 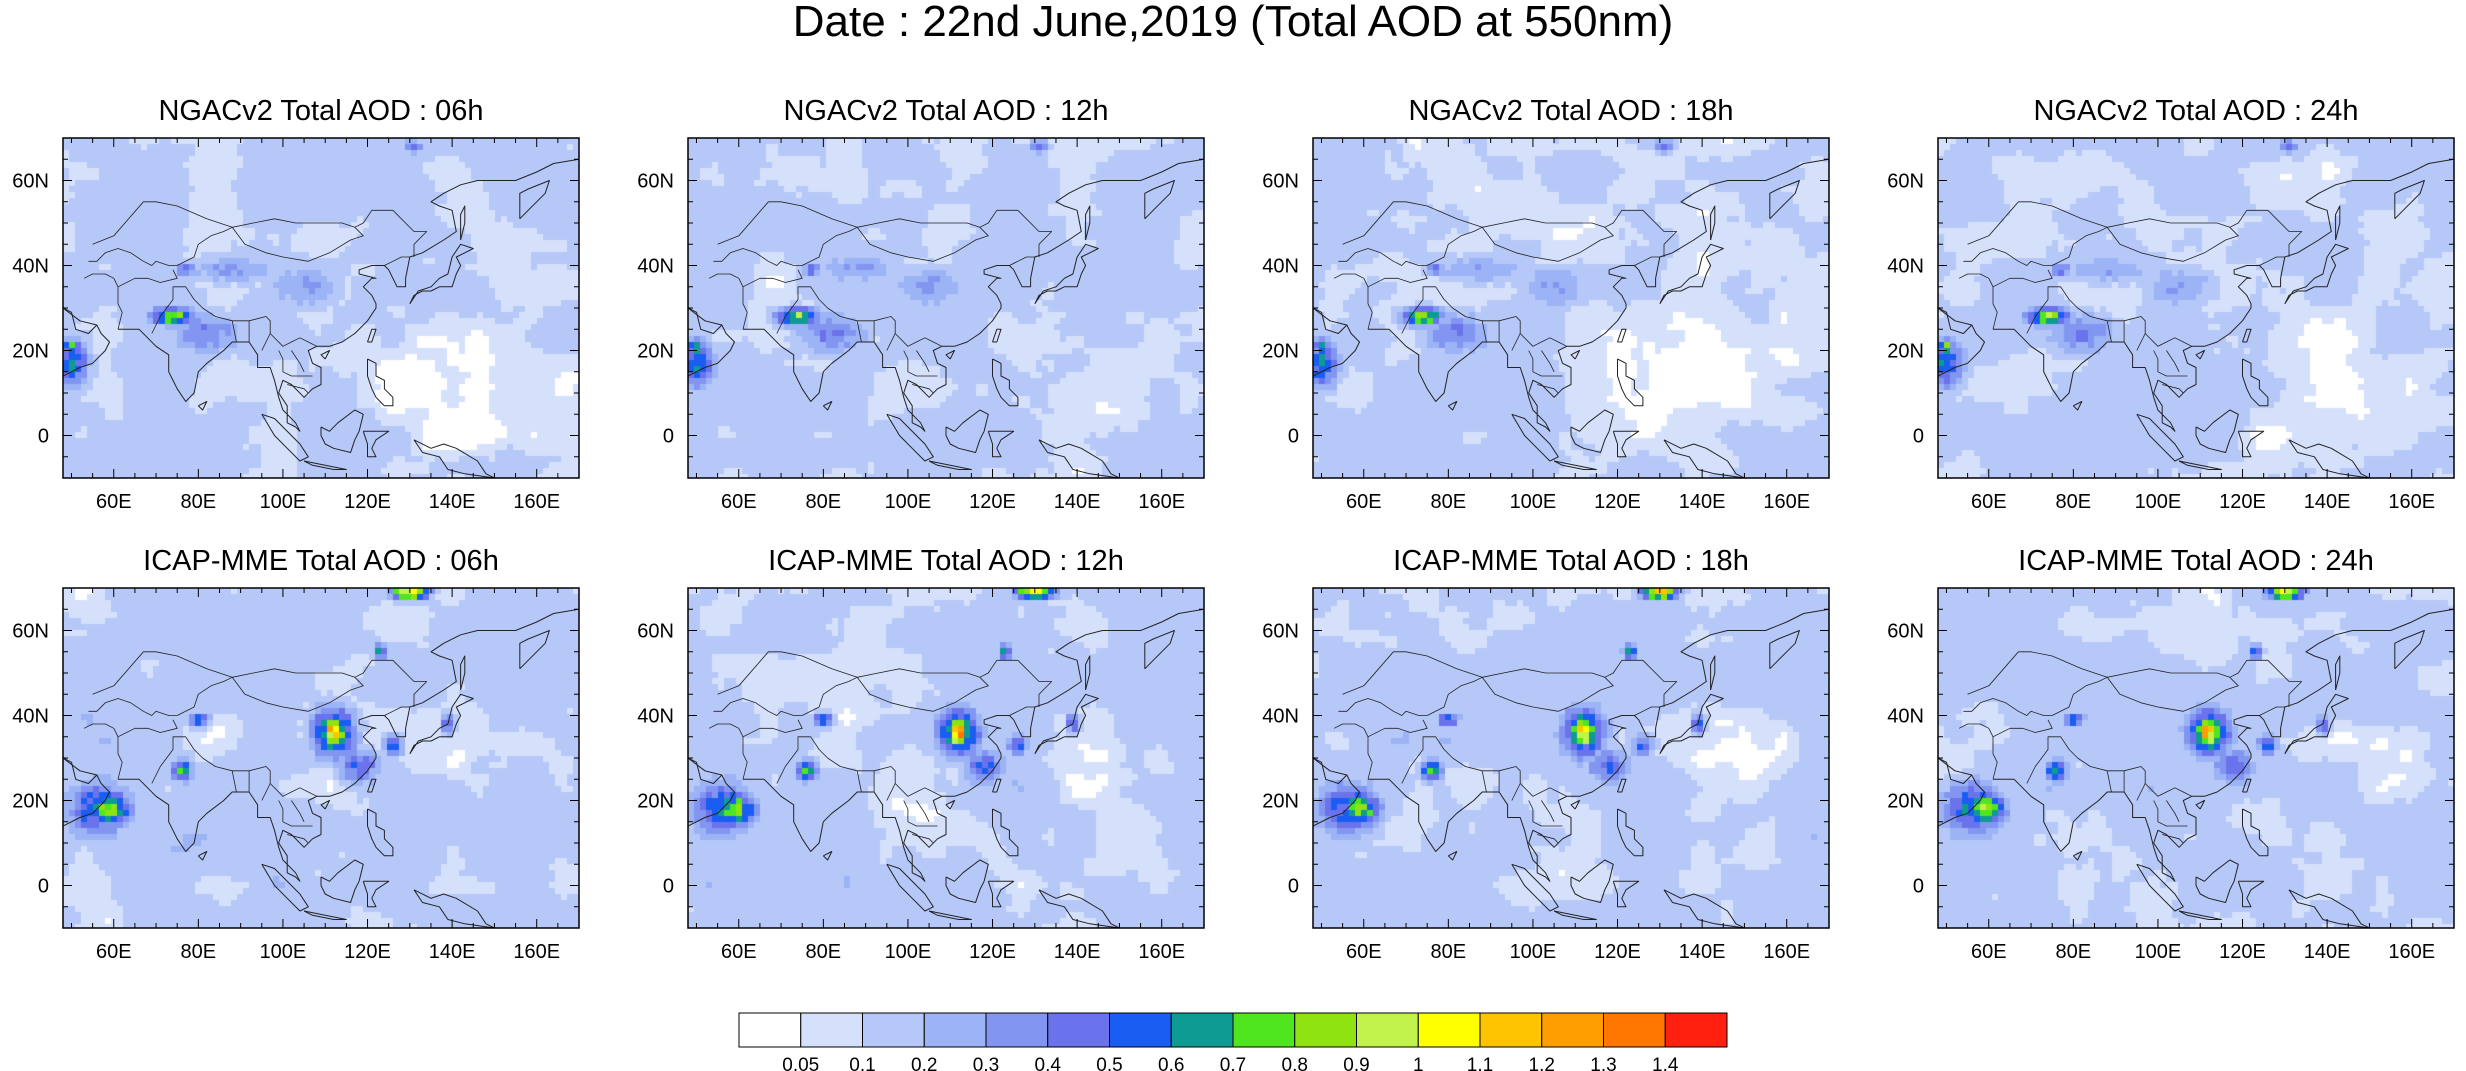 What do you see at coordinates (986, 1063) in the screenshot?
I see `colorbar-label: 0.3` at bounding box center [986, 1063].